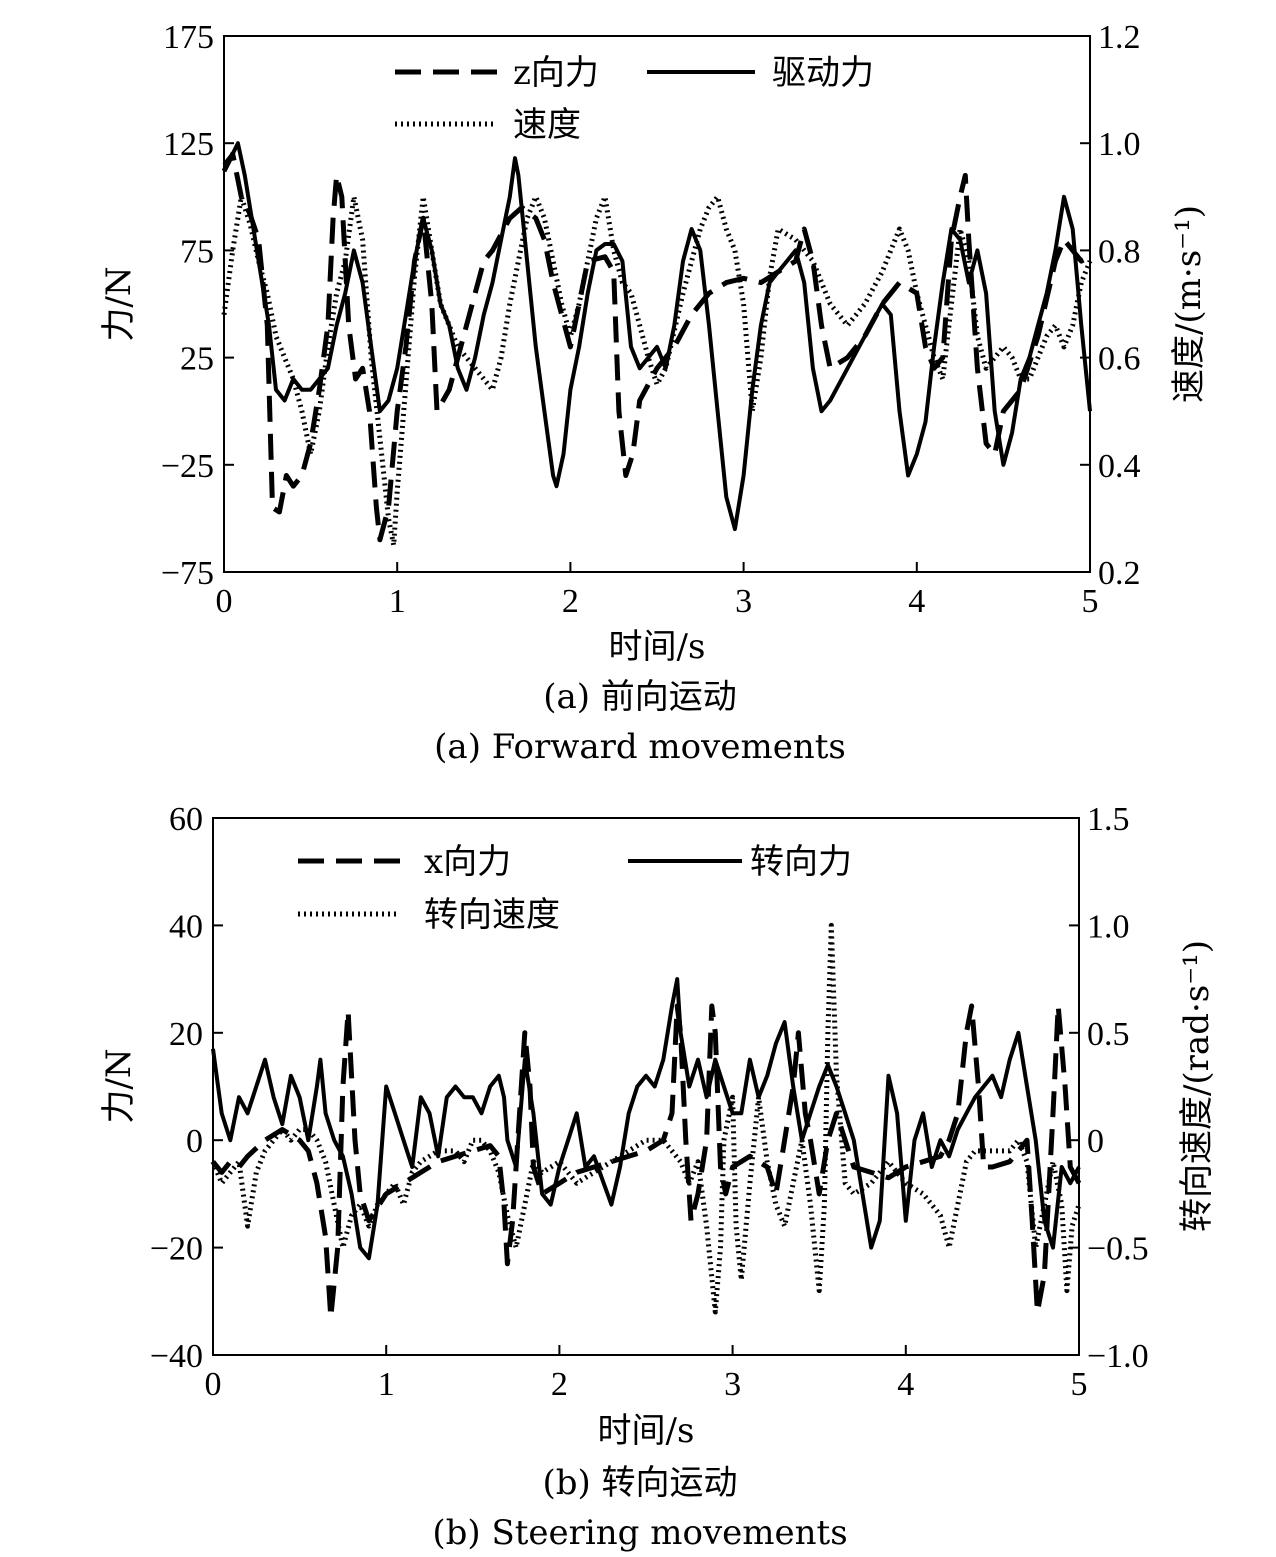  Describe the element at coordinates (1119, 251) in the screenshot. I see `panel-a-ytick-right-label: 0.8` at that location.